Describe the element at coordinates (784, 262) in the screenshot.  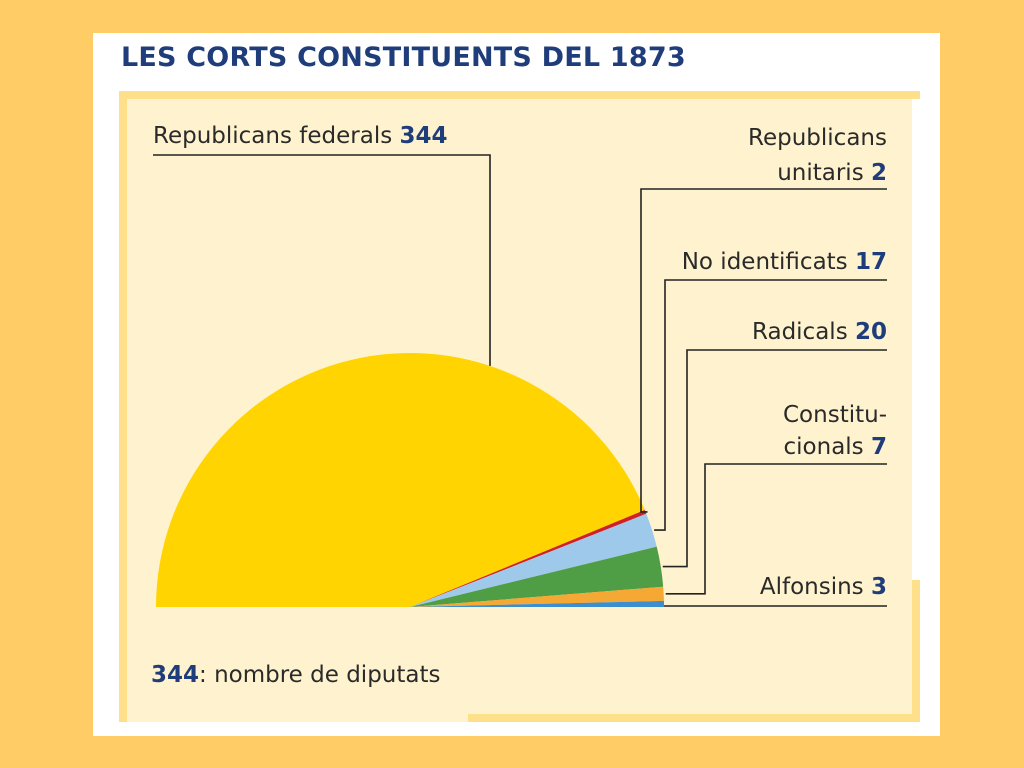
I see `slice-label: No identificats 17` at that location.